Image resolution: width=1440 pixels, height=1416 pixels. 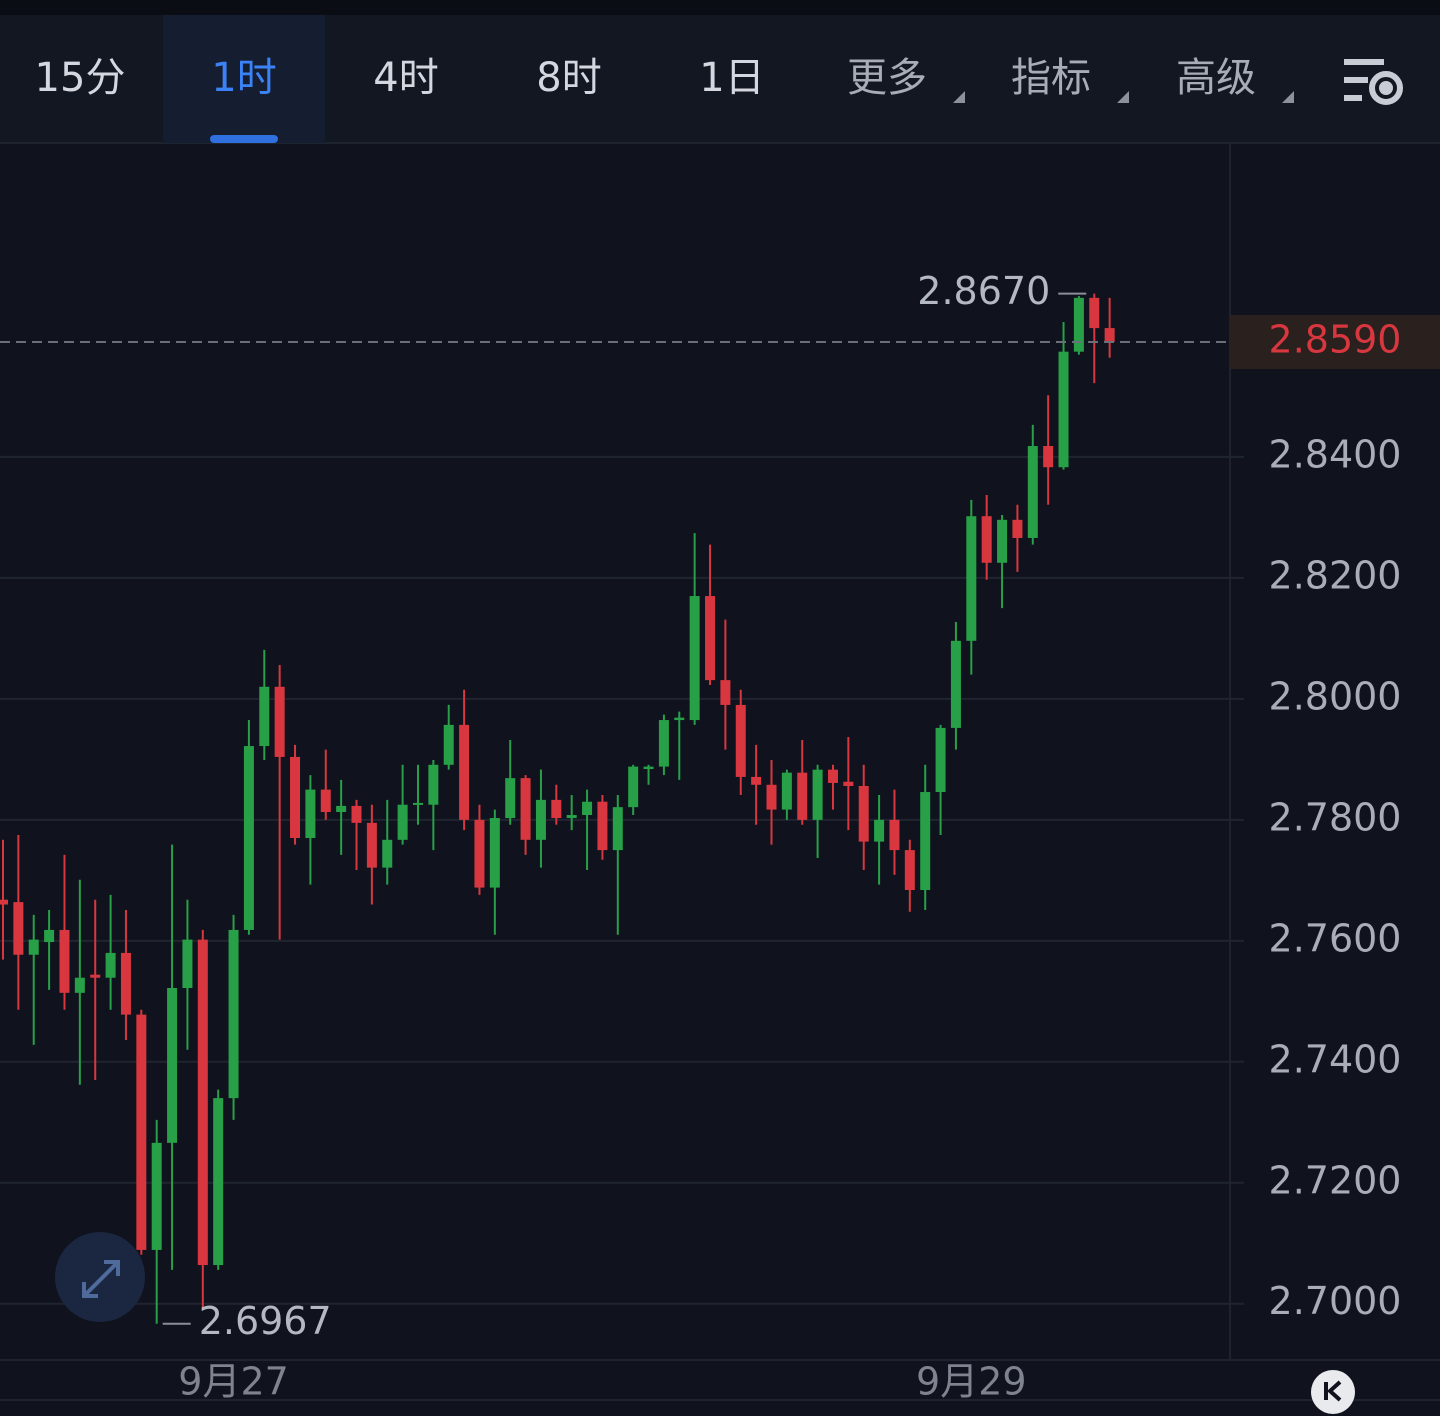 I want to click on y-tick-label: 2.7600, so click(x=1335, y=938).